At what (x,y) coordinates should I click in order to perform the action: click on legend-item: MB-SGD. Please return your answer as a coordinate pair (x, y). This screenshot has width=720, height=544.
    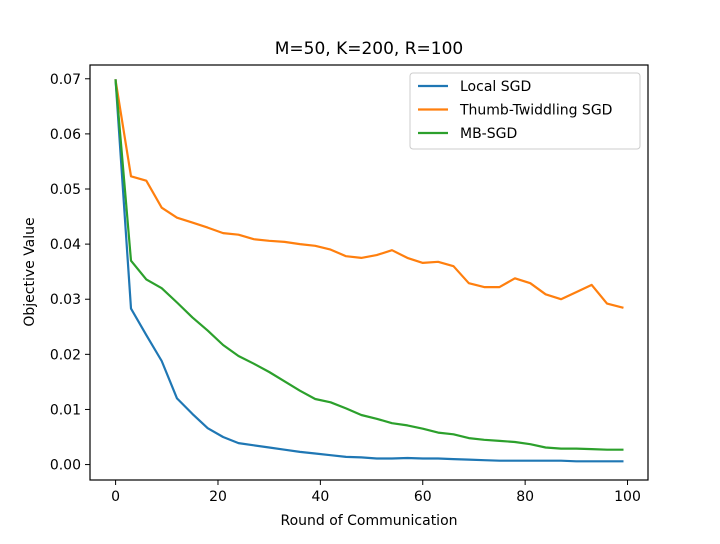
    Looking at the image, I should click on (467, 134).